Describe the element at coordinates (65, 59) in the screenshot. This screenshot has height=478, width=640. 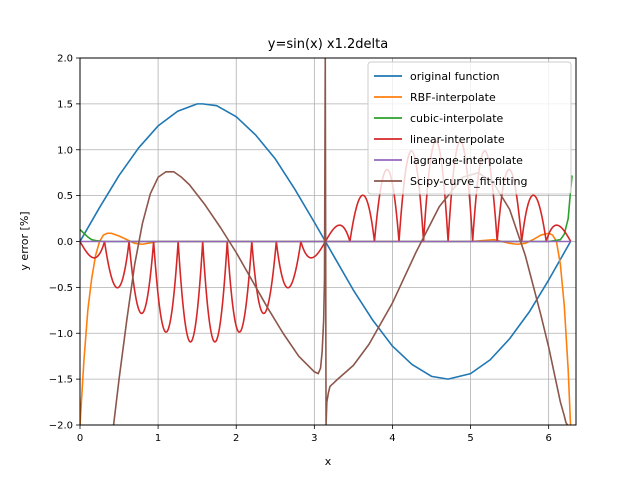
I see `y-tick-label: 2.0` at that location.